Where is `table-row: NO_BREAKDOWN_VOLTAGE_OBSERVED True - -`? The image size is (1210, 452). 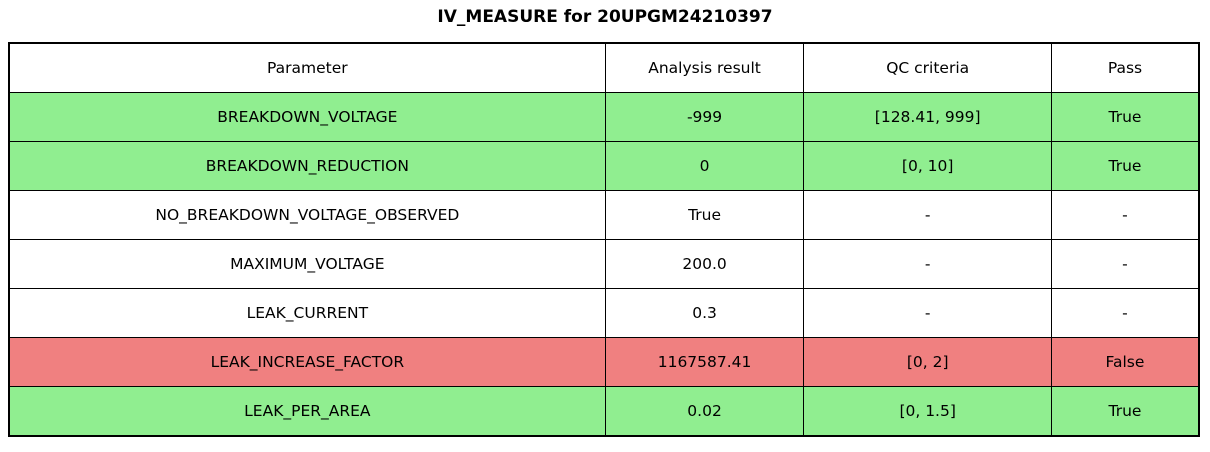 table-row: NO_BREAKDOWN_VOLTAGE_OBSERVED True - - is located at coordinates (604, 215).